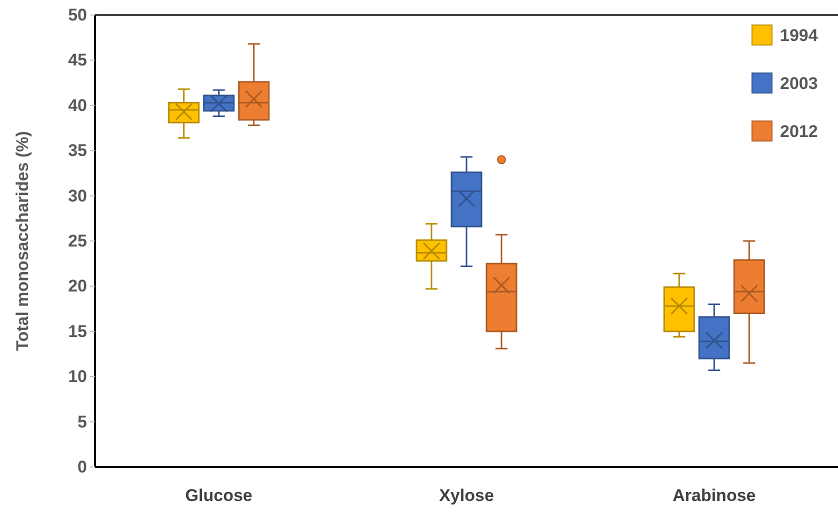  Describe the element at coordinates (77, 150) in the screenshot. I see `y-tick-label: 35` at that location.